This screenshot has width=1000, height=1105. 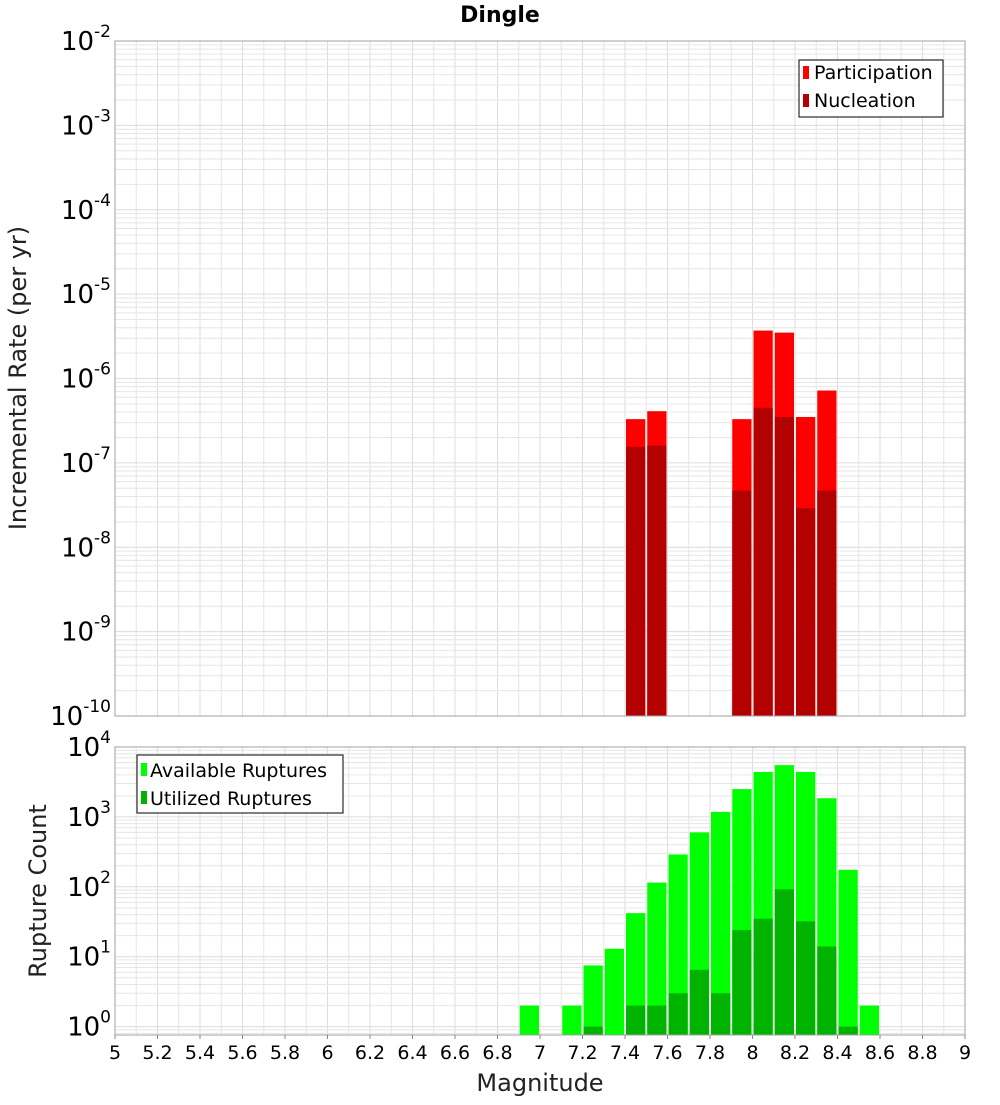 I want to click on nucleation-legend-label: Nucleation, so click(x=865, y=101).